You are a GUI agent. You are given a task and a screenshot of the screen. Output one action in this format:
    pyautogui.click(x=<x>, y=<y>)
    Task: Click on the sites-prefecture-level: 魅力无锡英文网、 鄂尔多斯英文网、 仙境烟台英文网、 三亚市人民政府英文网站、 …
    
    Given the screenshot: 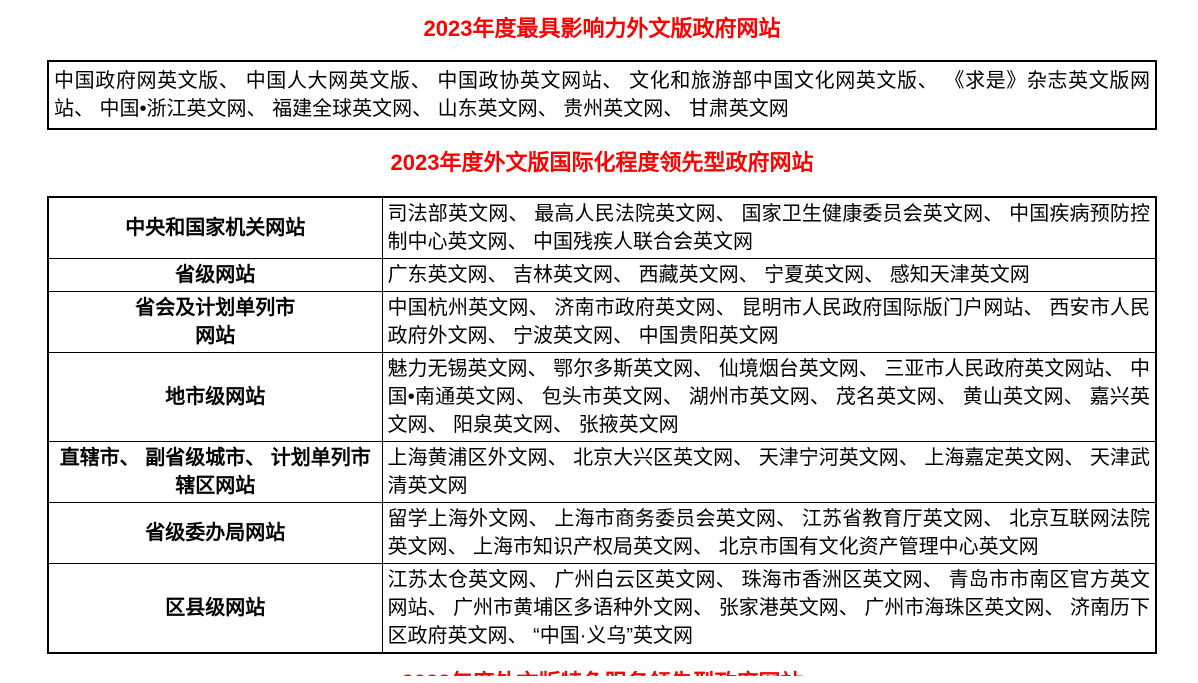 What is the action you would take?
    pyautogui.click(x=769, y=397)
    